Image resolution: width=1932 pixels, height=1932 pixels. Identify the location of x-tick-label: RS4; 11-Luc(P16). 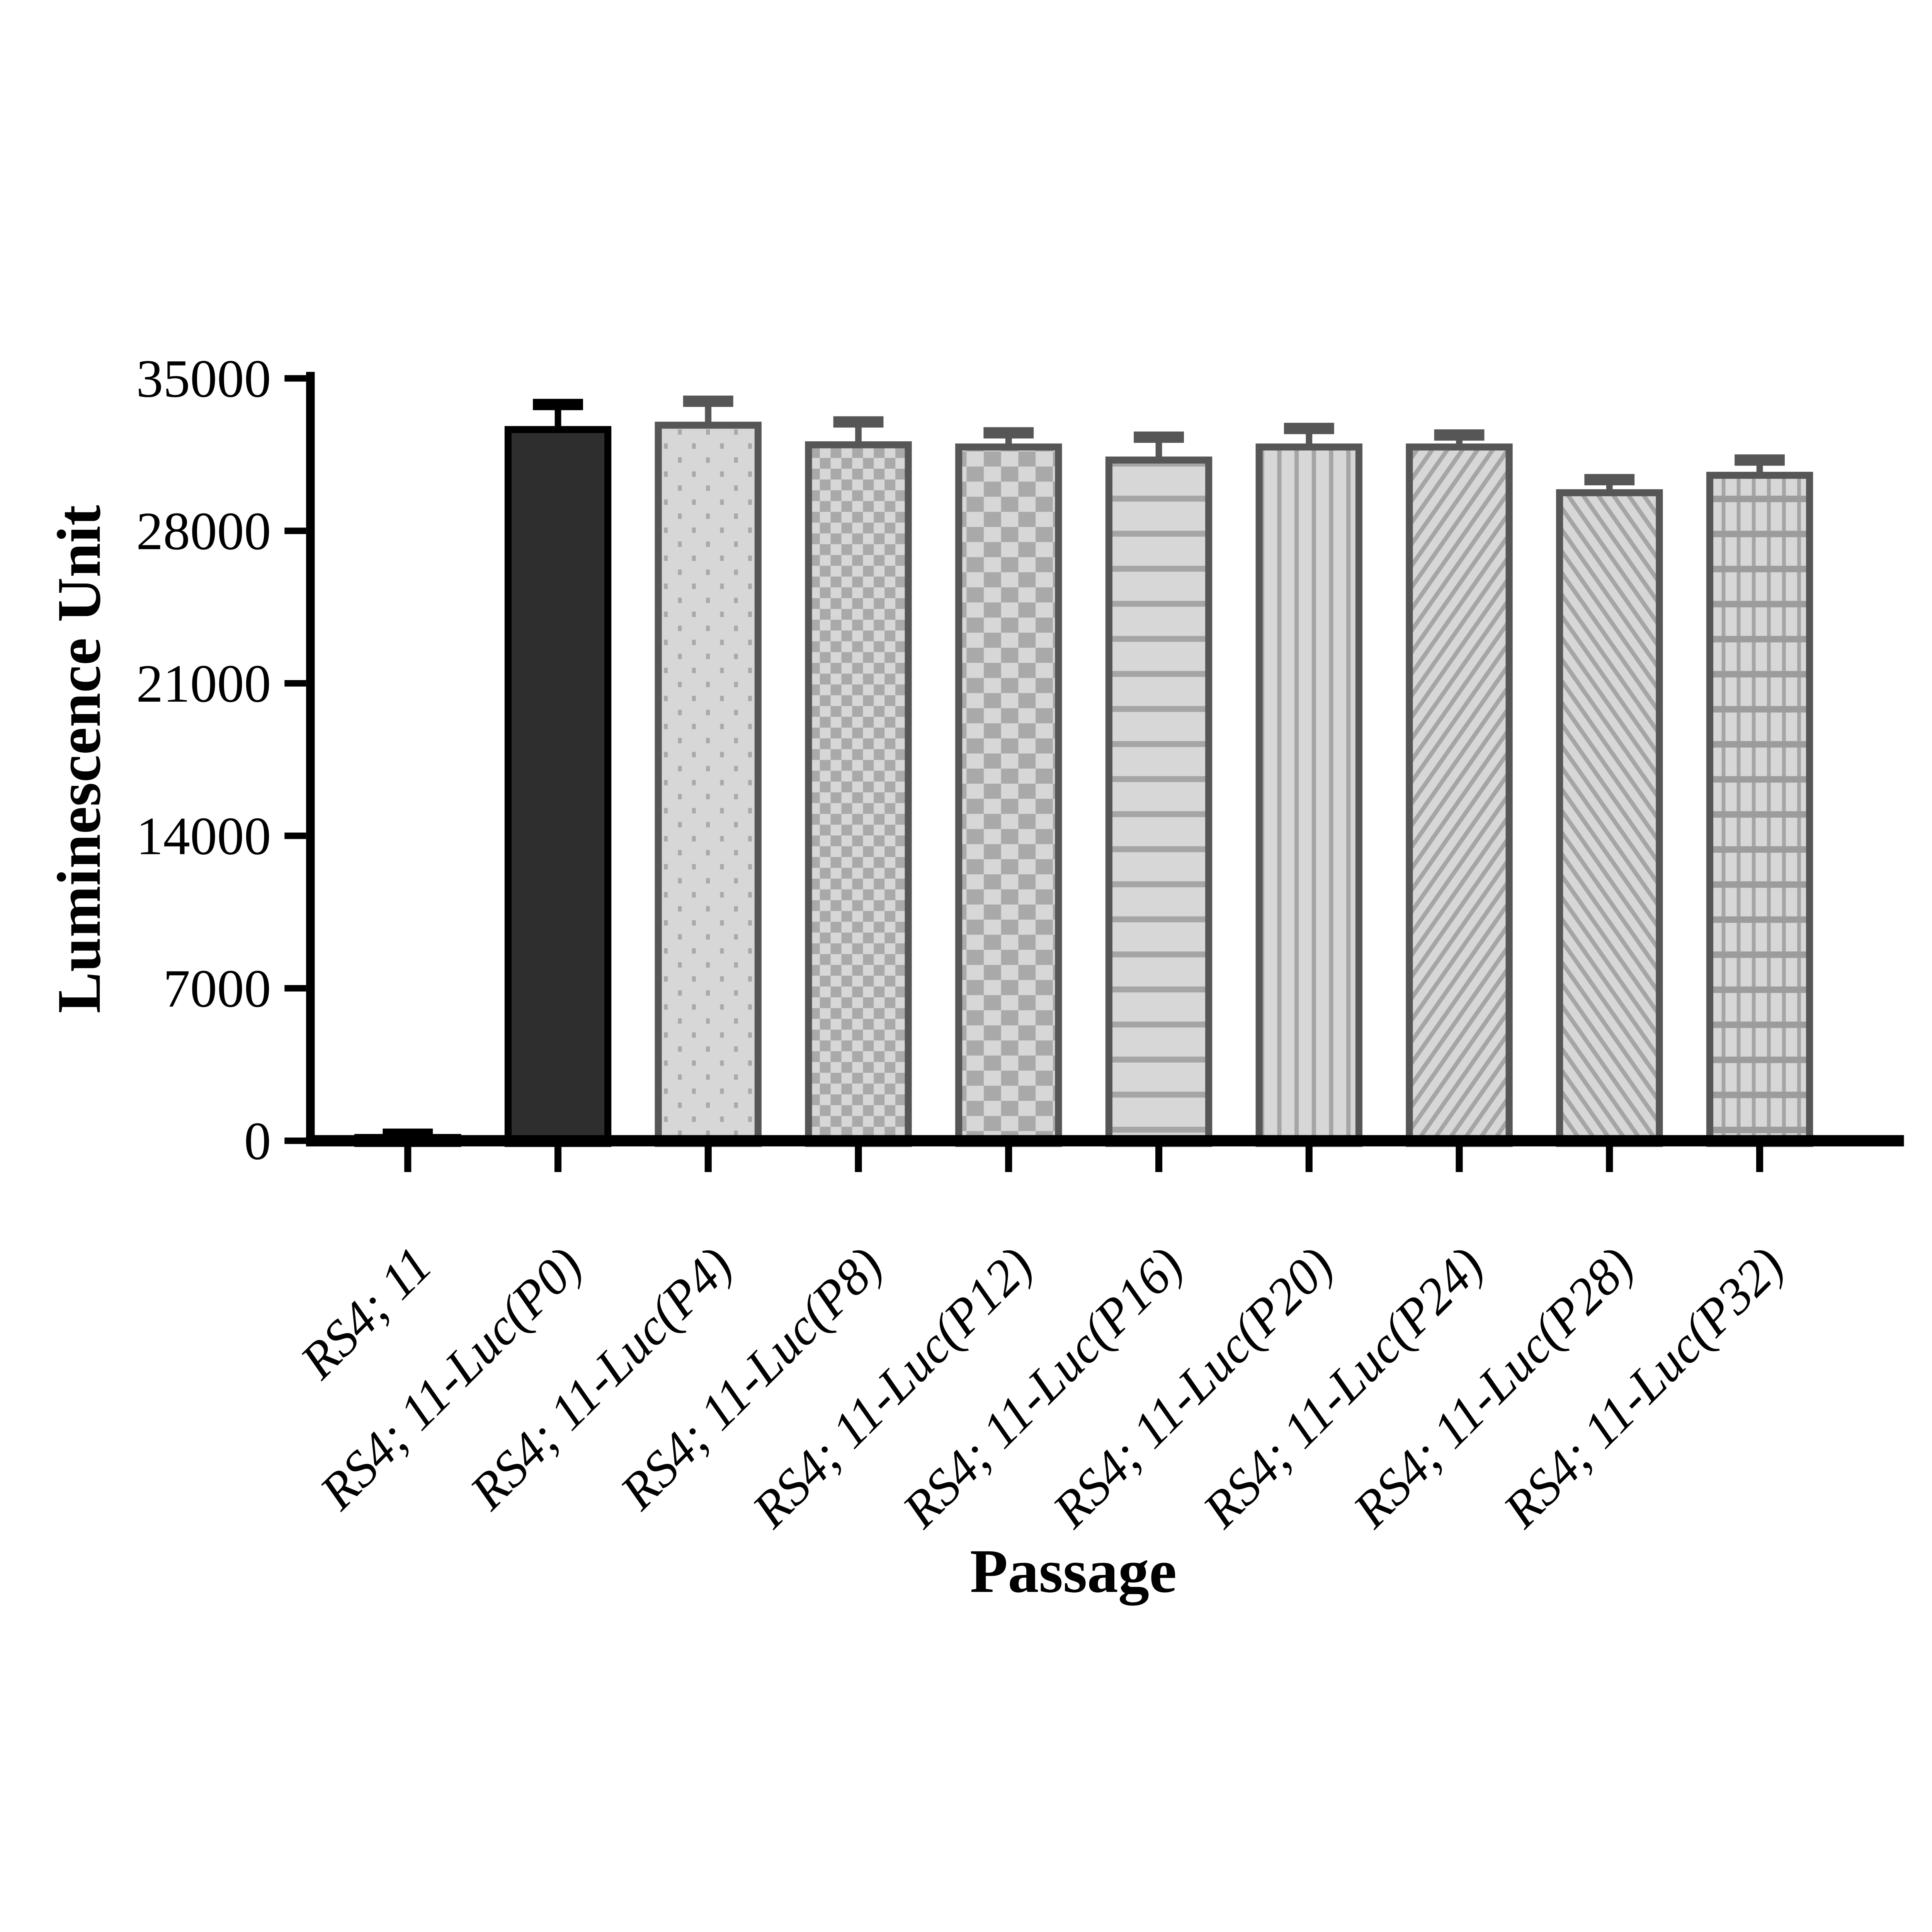
(1042, 1387).